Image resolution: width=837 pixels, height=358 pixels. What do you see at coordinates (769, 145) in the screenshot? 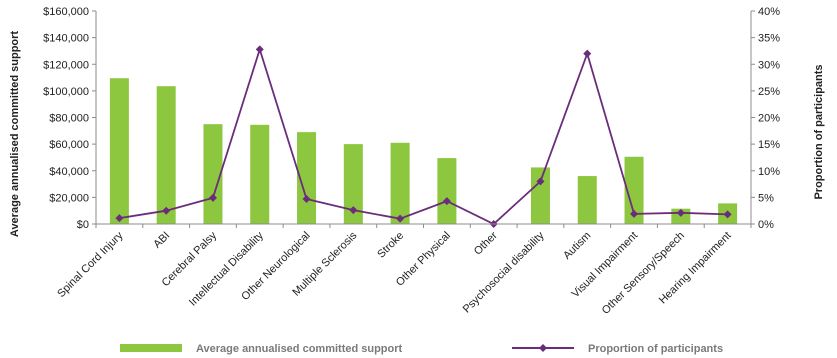
I see `right-tick-label: 15%` at bounding box center [769, 145].